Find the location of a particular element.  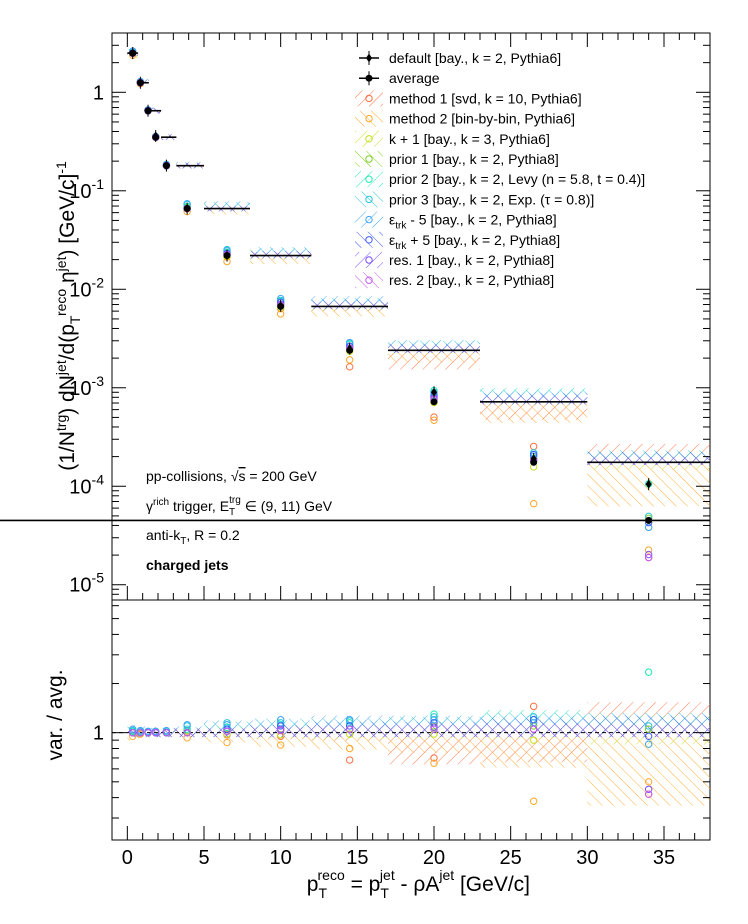

bottom-xtick-label: 35 is located at coordinates (664, 858).